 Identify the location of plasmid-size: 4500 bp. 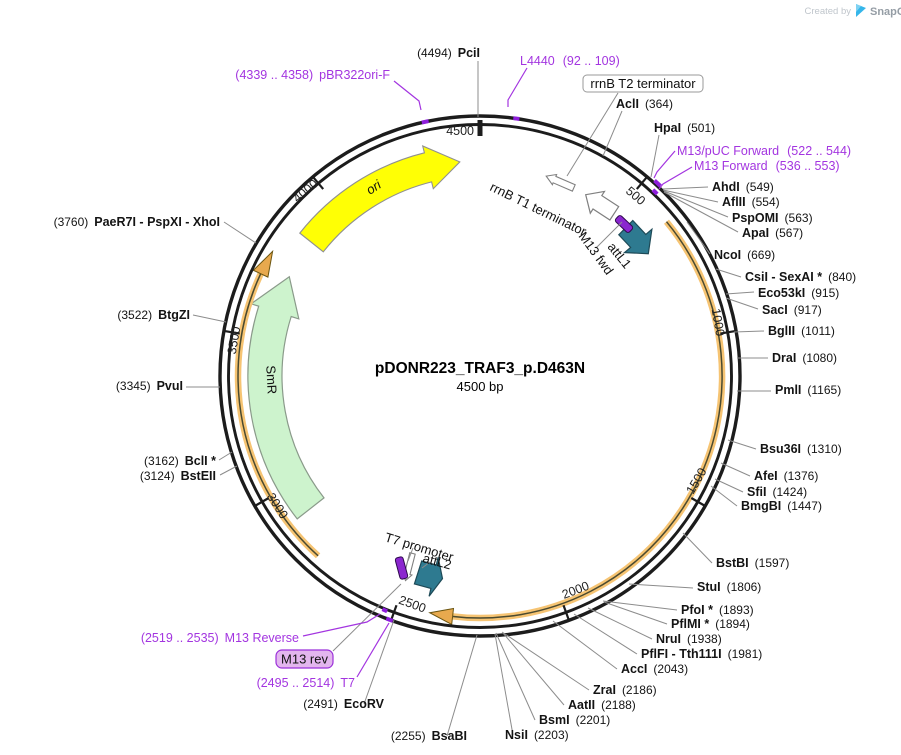
(480, 386).